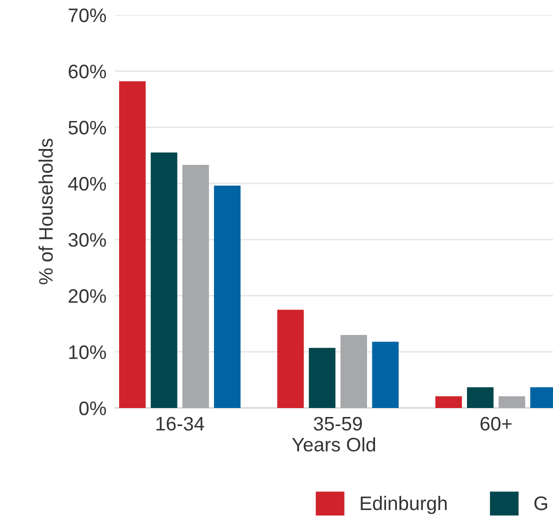  What do you see at coordinates (338, 423) in the screenshot?
I see `x-tick-label: 35-59` at bounding box center [338, 423].